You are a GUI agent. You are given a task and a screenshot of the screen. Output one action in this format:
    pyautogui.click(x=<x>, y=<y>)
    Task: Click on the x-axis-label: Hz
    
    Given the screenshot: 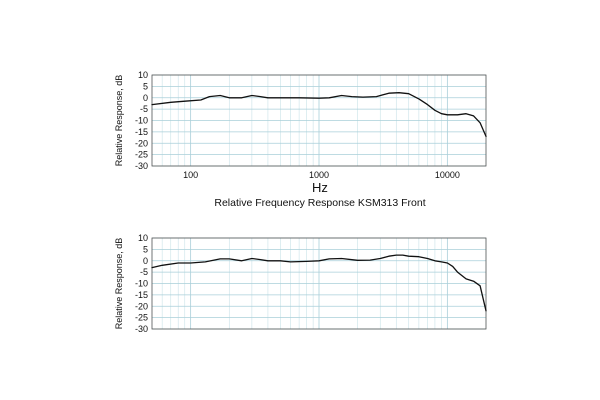 What is the action you would take?
    pyautogui.click(x=320, y=187)
    